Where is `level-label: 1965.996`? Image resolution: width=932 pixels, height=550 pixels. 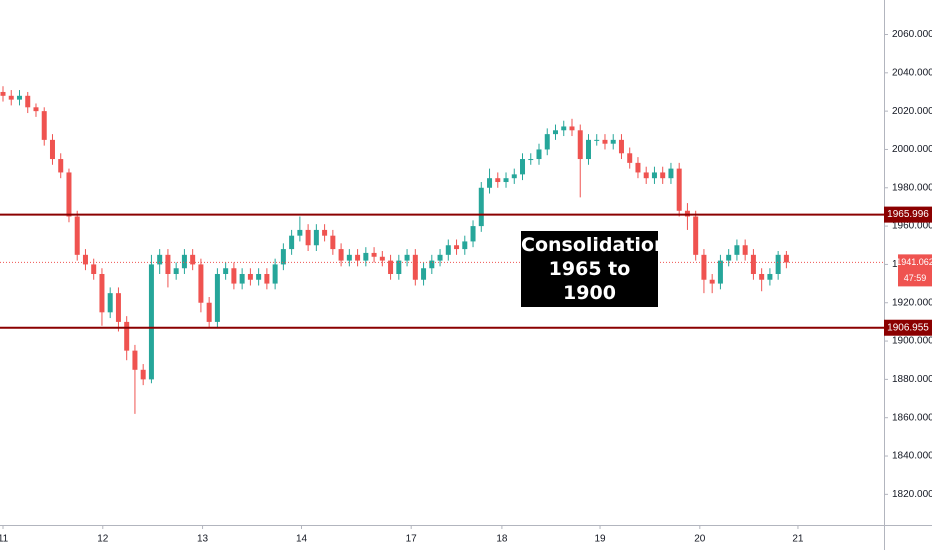
level-label: 1965.996 is located at coordinates (908, 214).